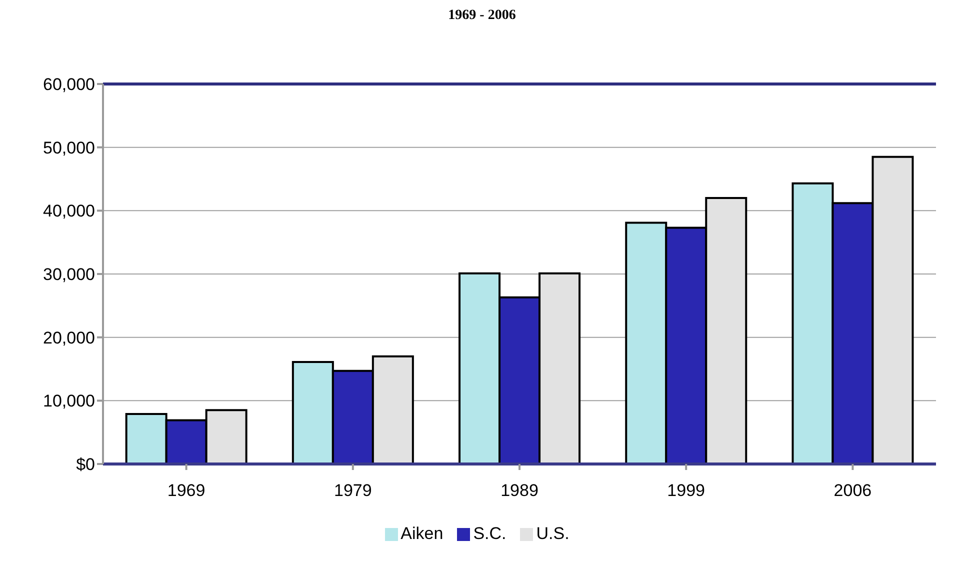  Describe the element at coordinates (69, 148) in the screenshot. I see `y-tick-label: 50,000` at that location.